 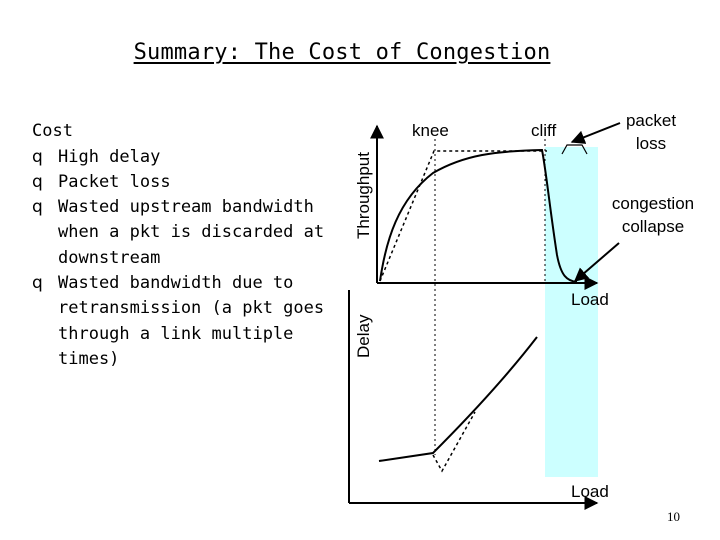 What do you see at coordinates (182, 182) in the screenshot?
I see `bullet-item-packet-loss: q Packet loss` at bounding box center [182, 182].